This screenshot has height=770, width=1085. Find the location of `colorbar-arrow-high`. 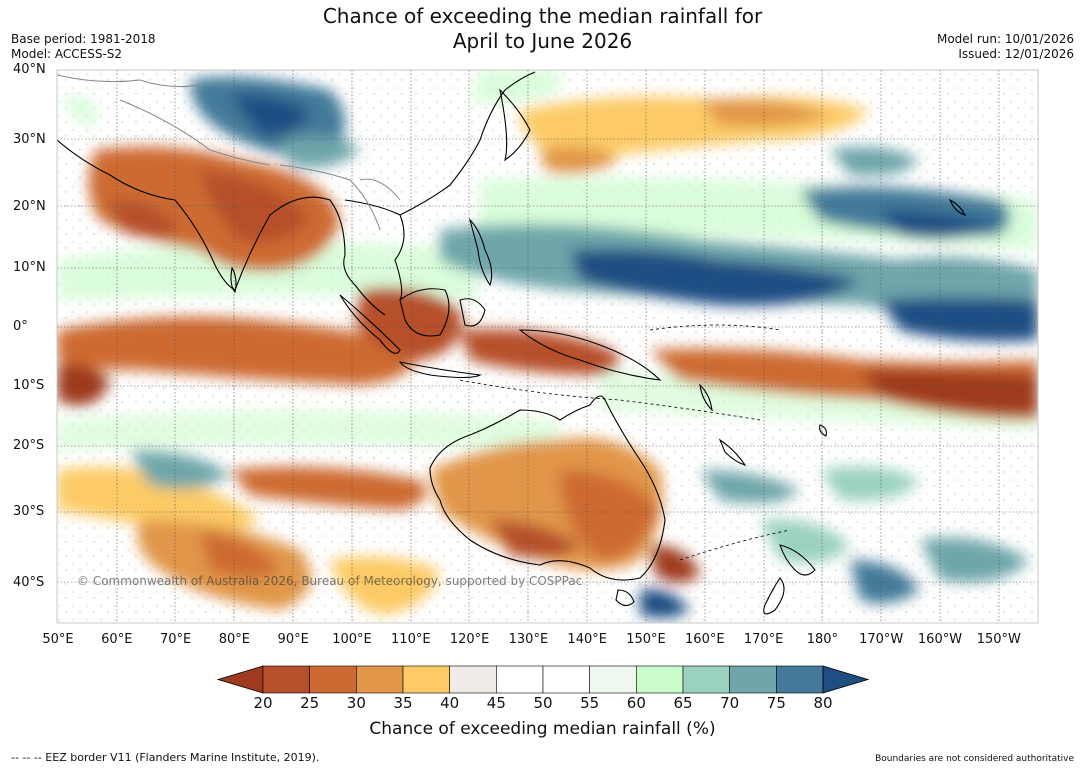

colorbar-arrow-high is located at coordinates (846, 679).